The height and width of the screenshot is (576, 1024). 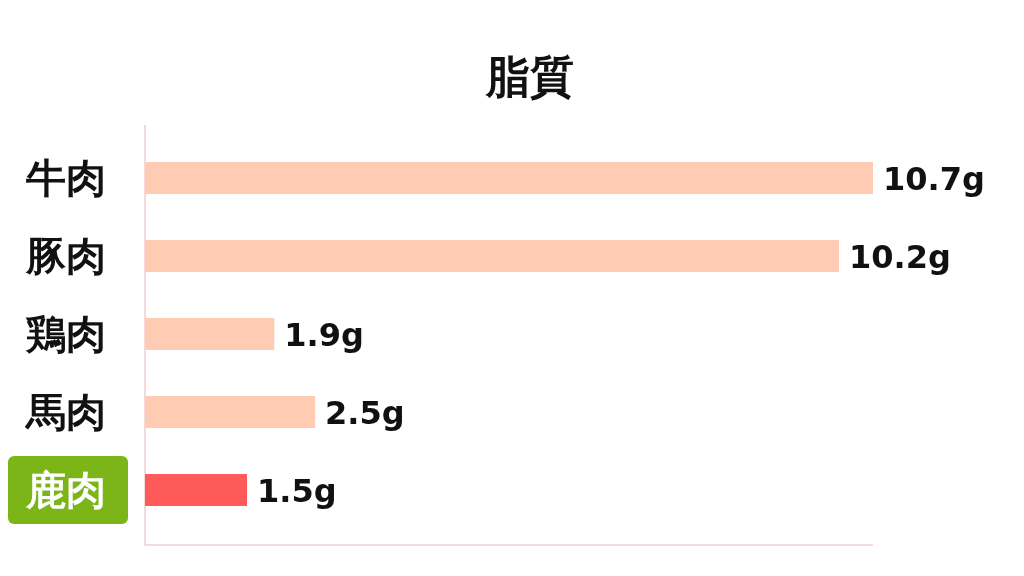 What do you see at coordinates (65, 256) in the screenshot?
I see `y-tick-label: 豚肉` at bounding box center [65, 256].